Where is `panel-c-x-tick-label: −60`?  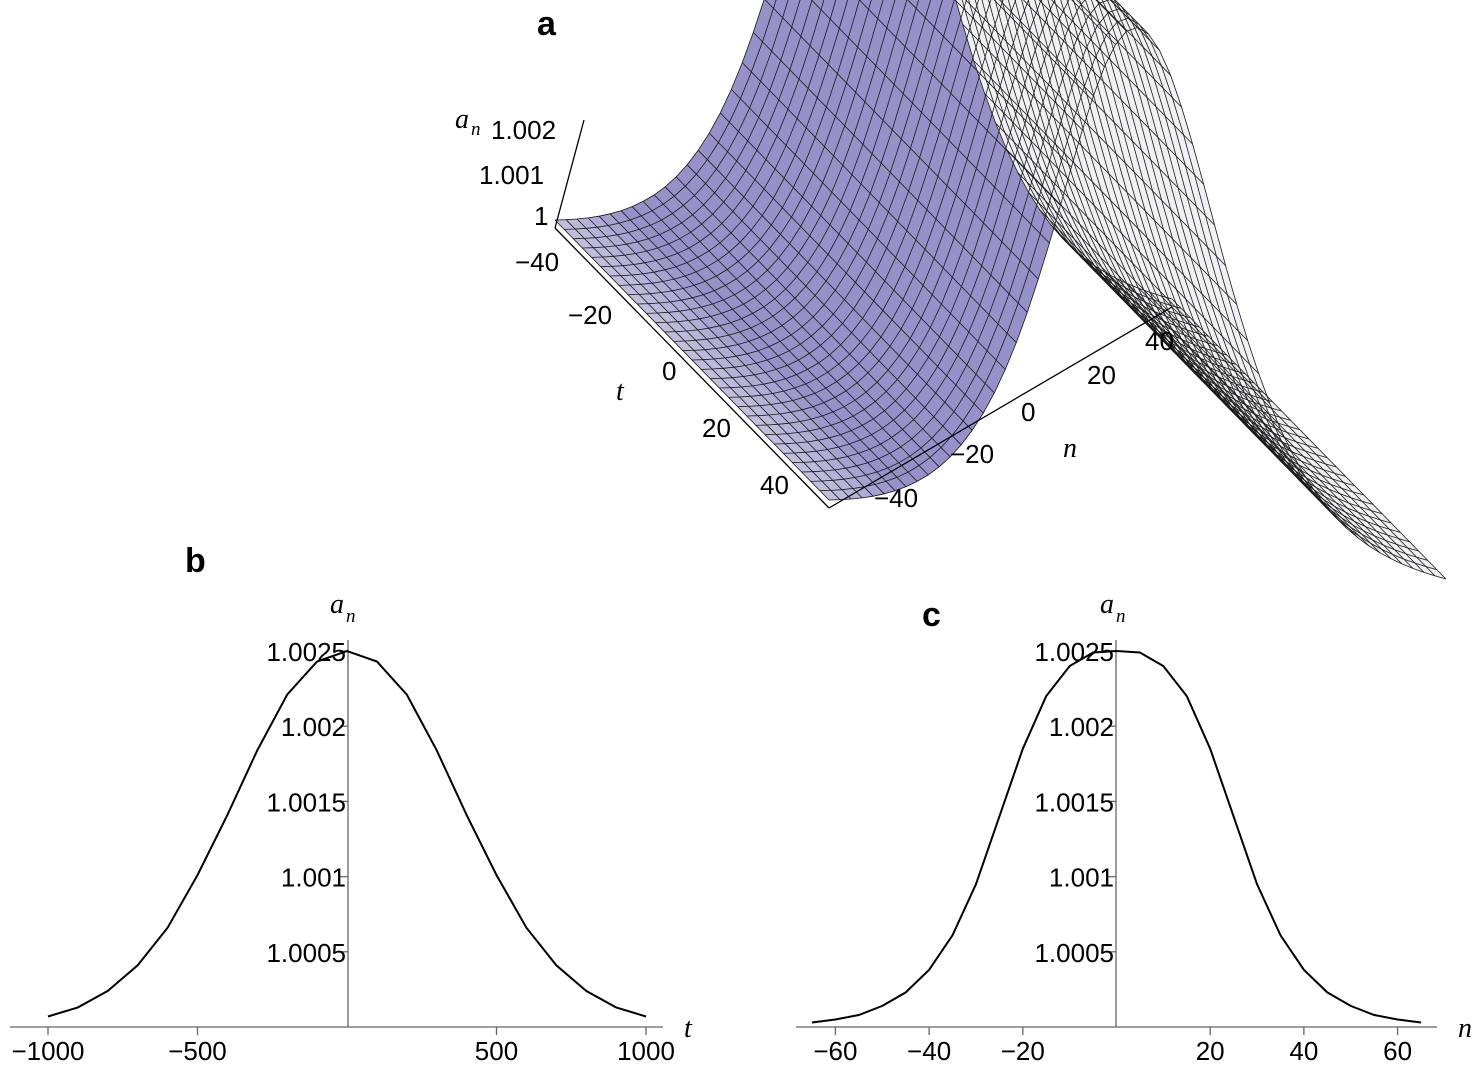 panel-c-x-tick-label: −60 is located at coordinates (835, 1050).